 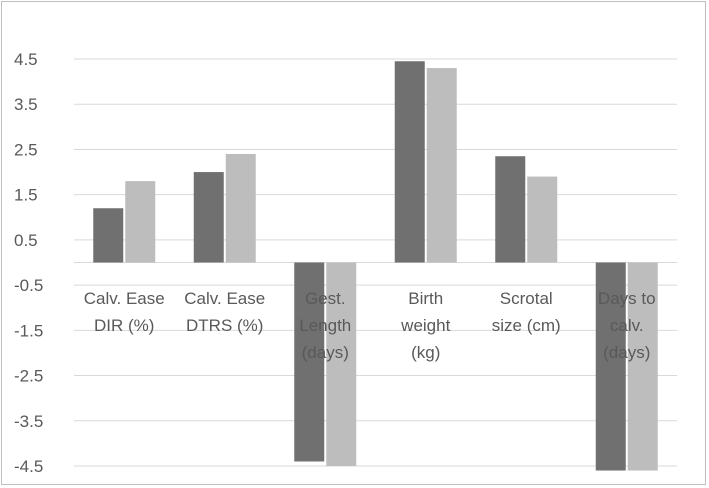 What do you see at coordinates (28, 466) in the screenshot?
I see `y-tick-label: -4.5` at bounding box center [28, 466].